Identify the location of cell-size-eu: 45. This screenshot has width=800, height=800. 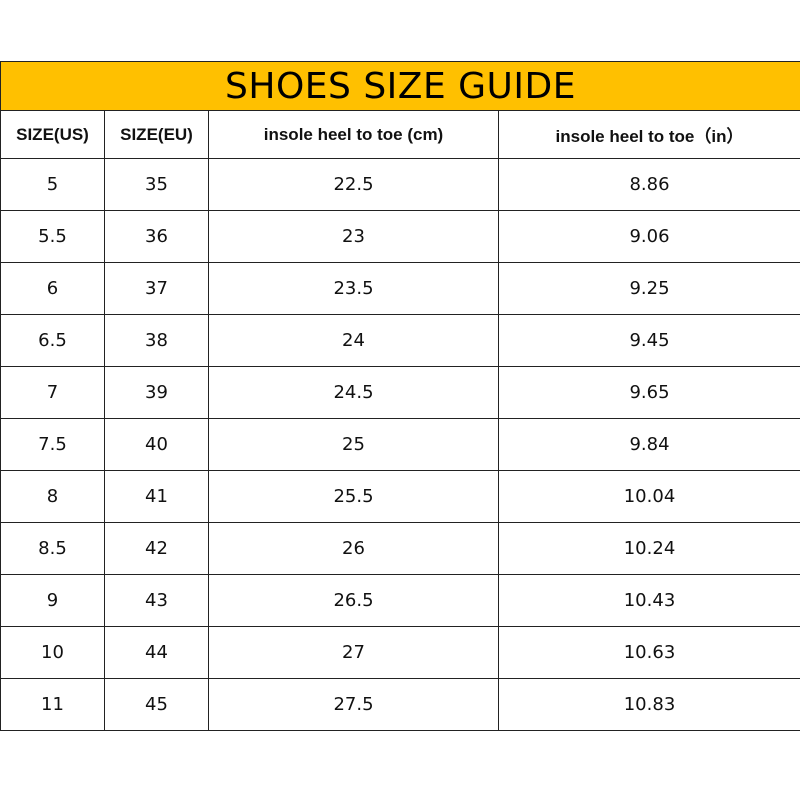
(156, 704).